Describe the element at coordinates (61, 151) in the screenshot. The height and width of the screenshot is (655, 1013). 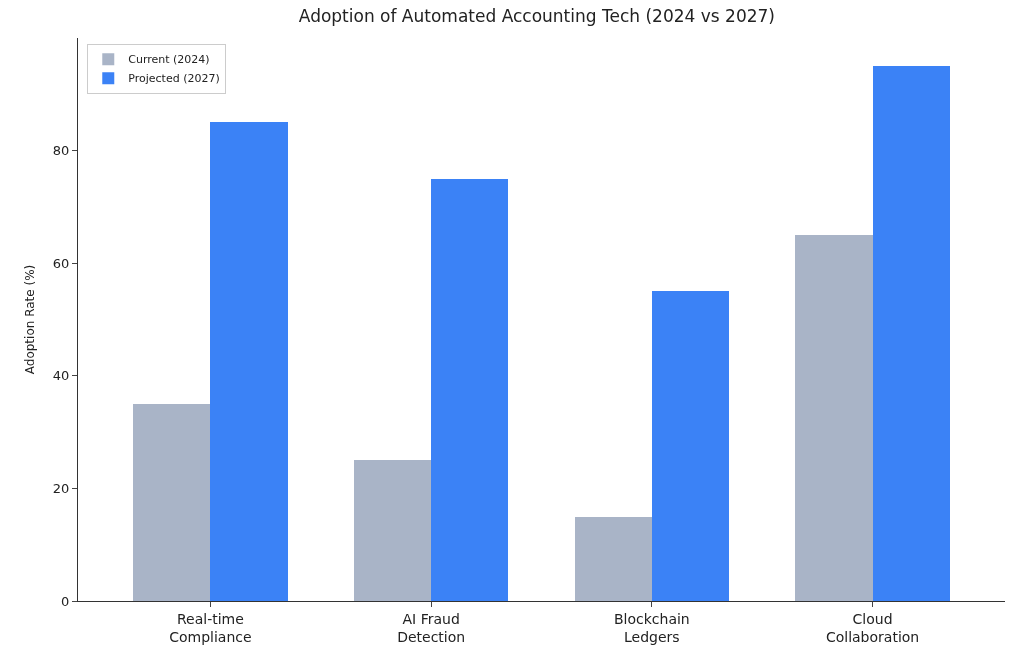
I see `y-tick-label: 80` at that location.